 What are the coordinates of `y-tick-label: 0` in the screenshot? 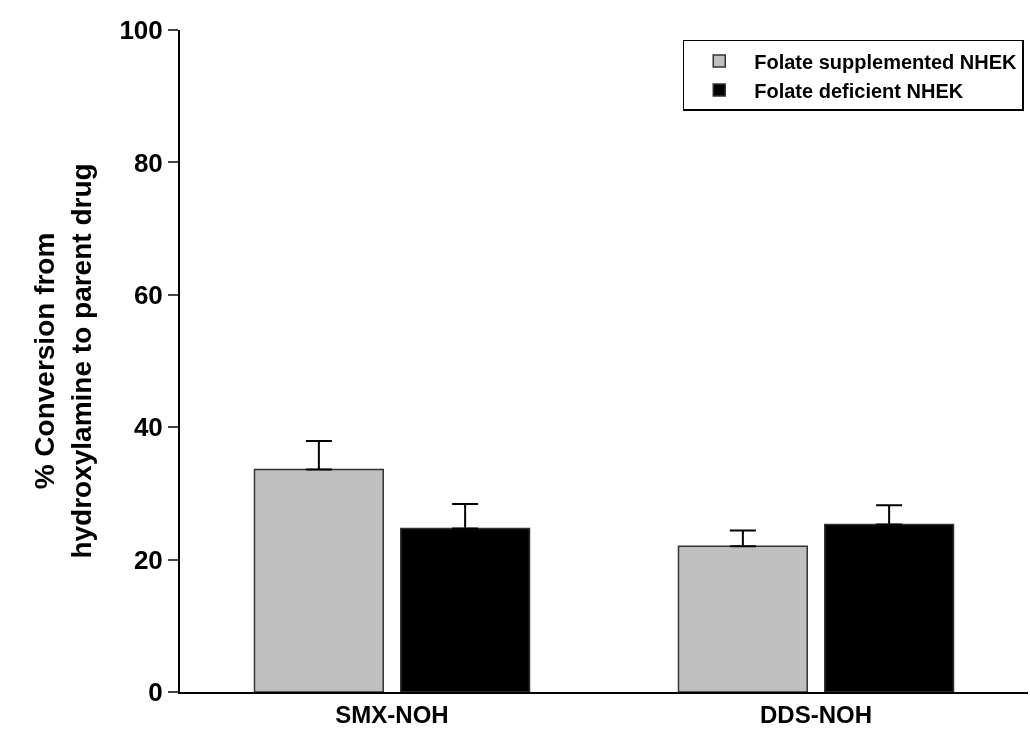 It's located at (155, 692).